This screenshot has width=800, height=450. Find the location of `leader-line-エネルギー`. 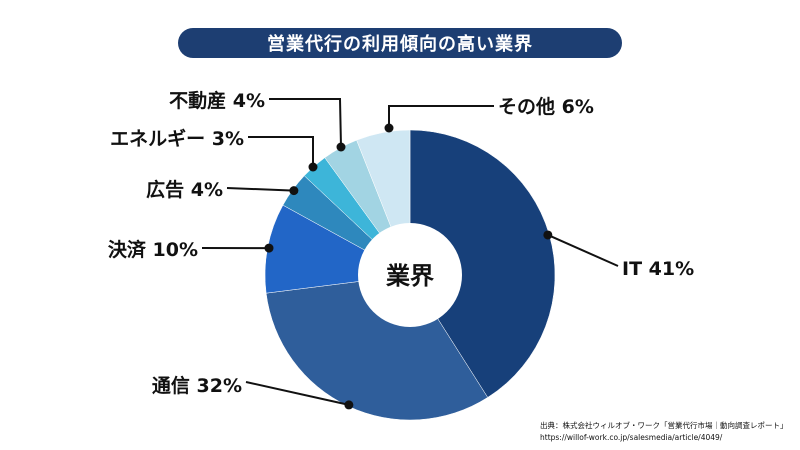

leader-line-エネルギー is located at coordinates (281, 151).